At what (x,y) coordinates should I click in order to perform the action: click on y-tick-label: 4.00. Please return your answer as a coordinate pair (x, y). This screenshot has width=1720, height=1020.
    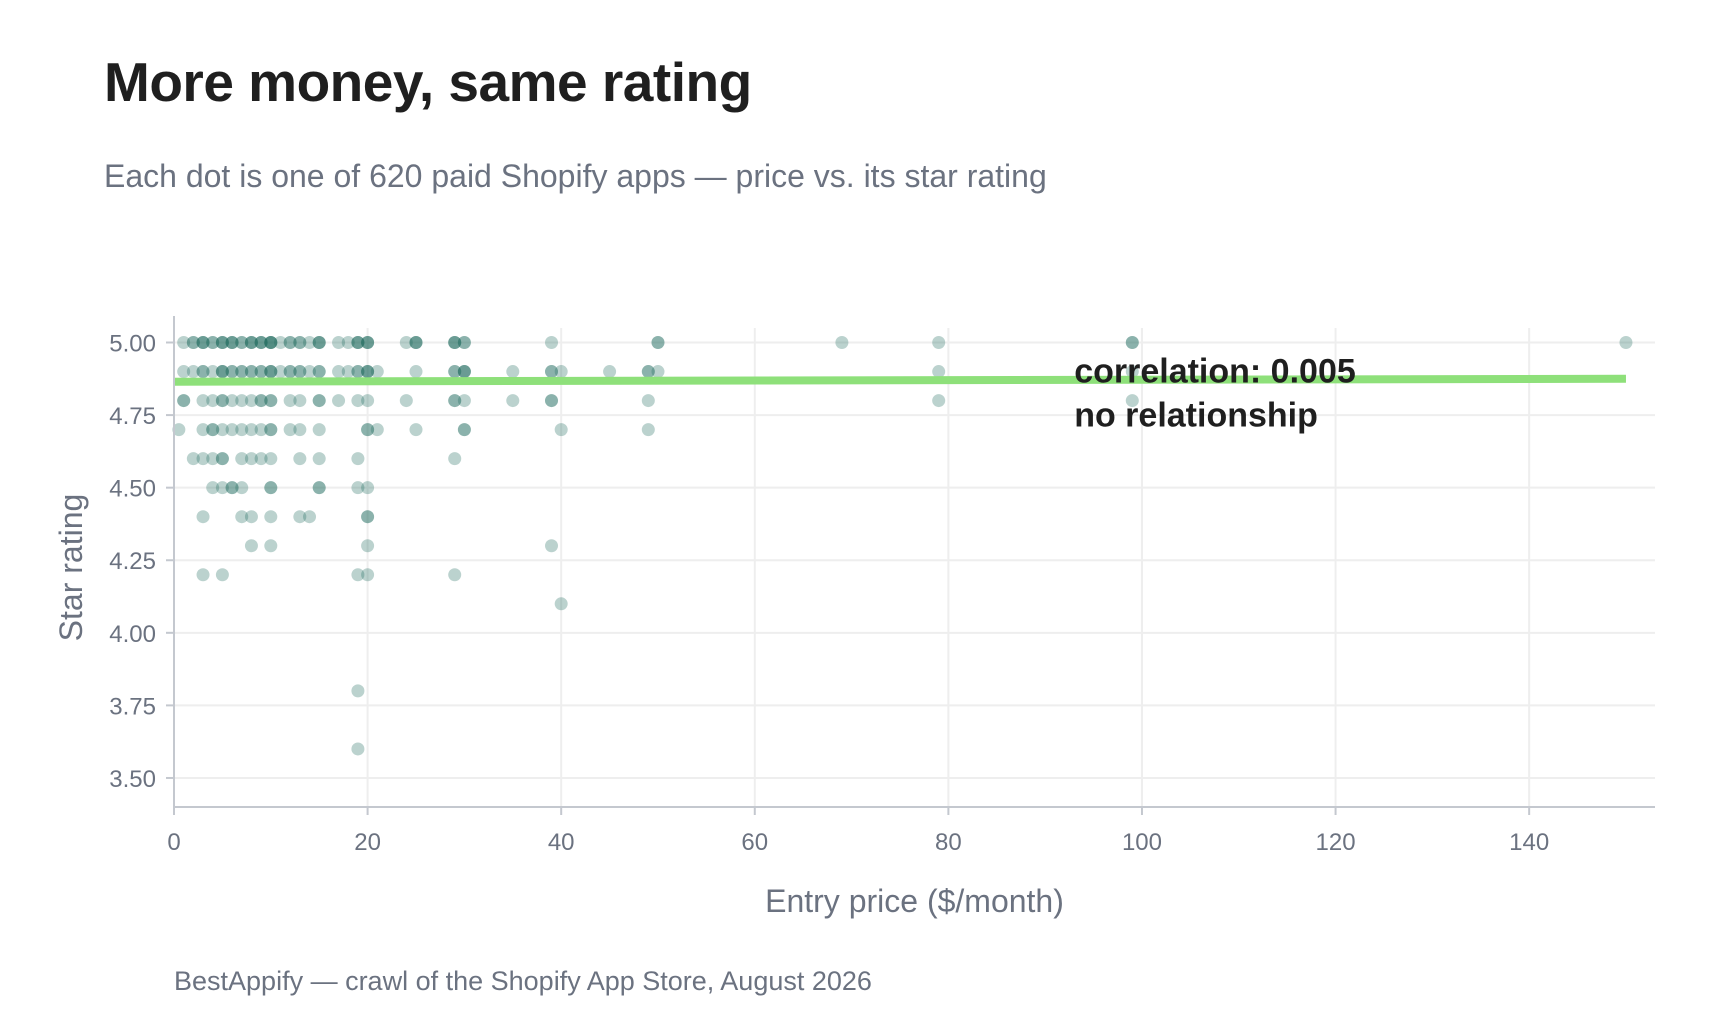
    Looking at the image, I should click on (132, 634).